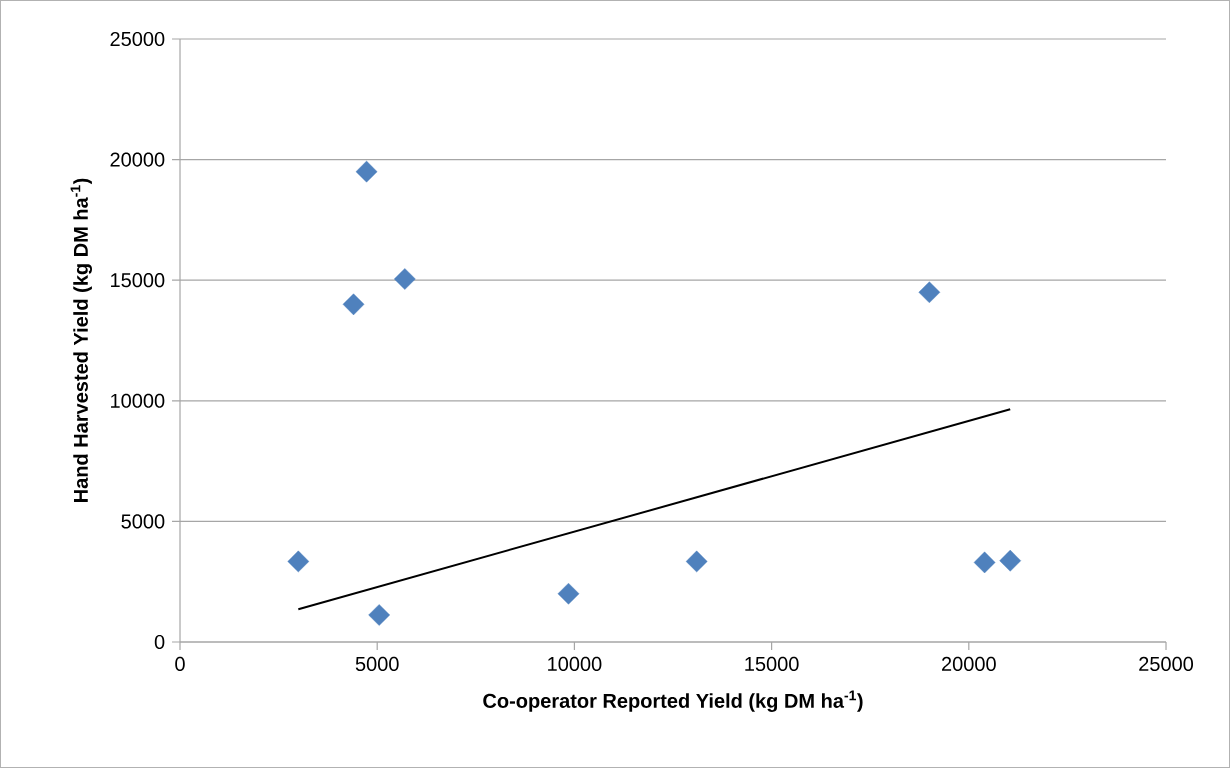 The width and height of the screenshot is (1230, 768). What do you see at coordinates (137, 39) in the screenshot?
I see `y-tick-label: 25000` at bounding box center [137, 39].